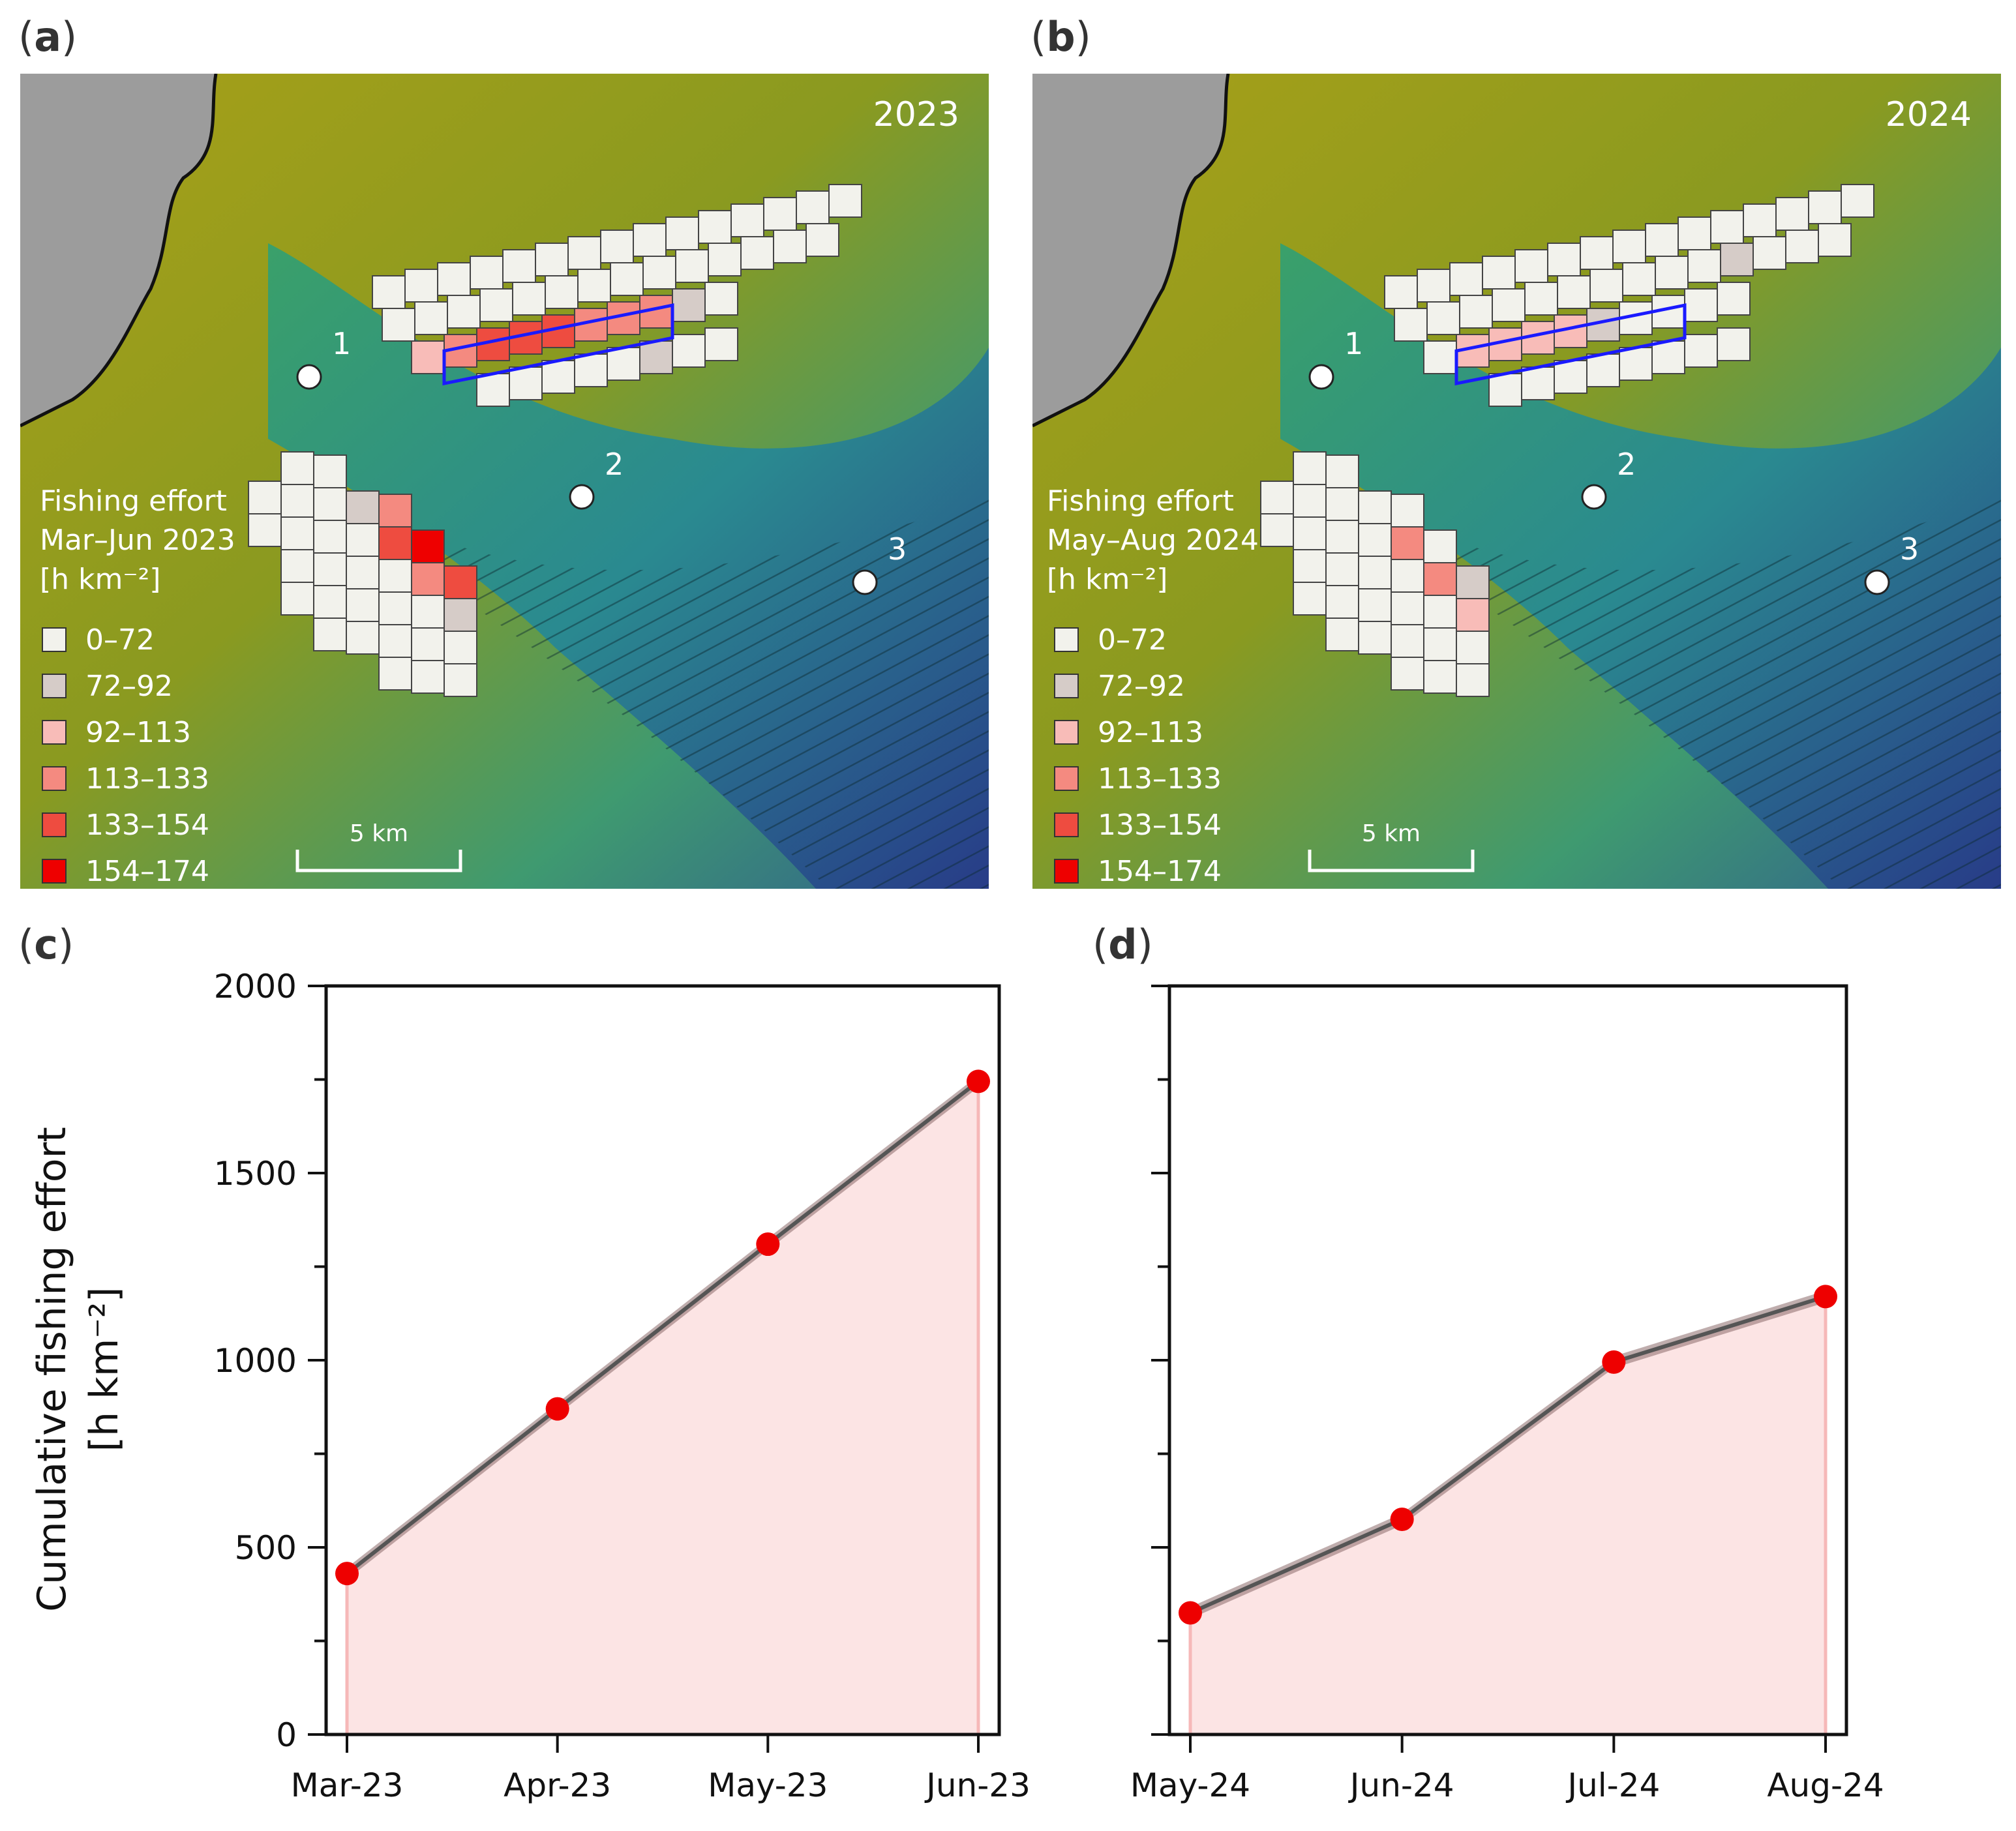 Image resolution: width=2016 pixels, height=1831 pixels. I want to click on panel-letter-d: d, so click(1122, 945).